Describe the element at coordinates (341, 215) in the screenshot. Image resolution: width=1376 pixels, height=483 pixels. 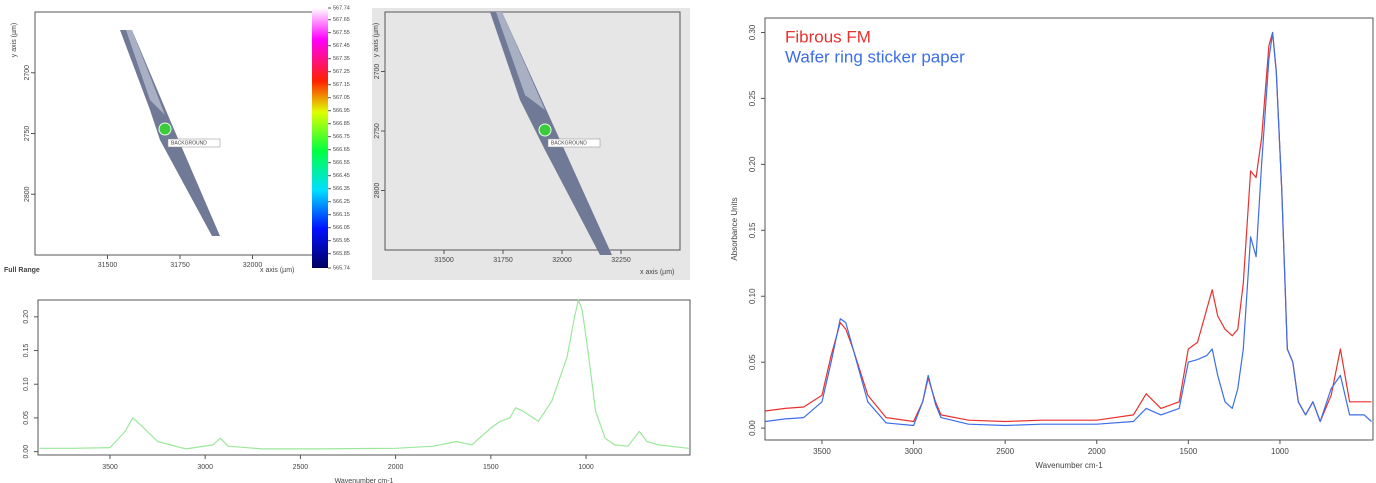
I see `colorbar-tick-label: 566.15` at that location.